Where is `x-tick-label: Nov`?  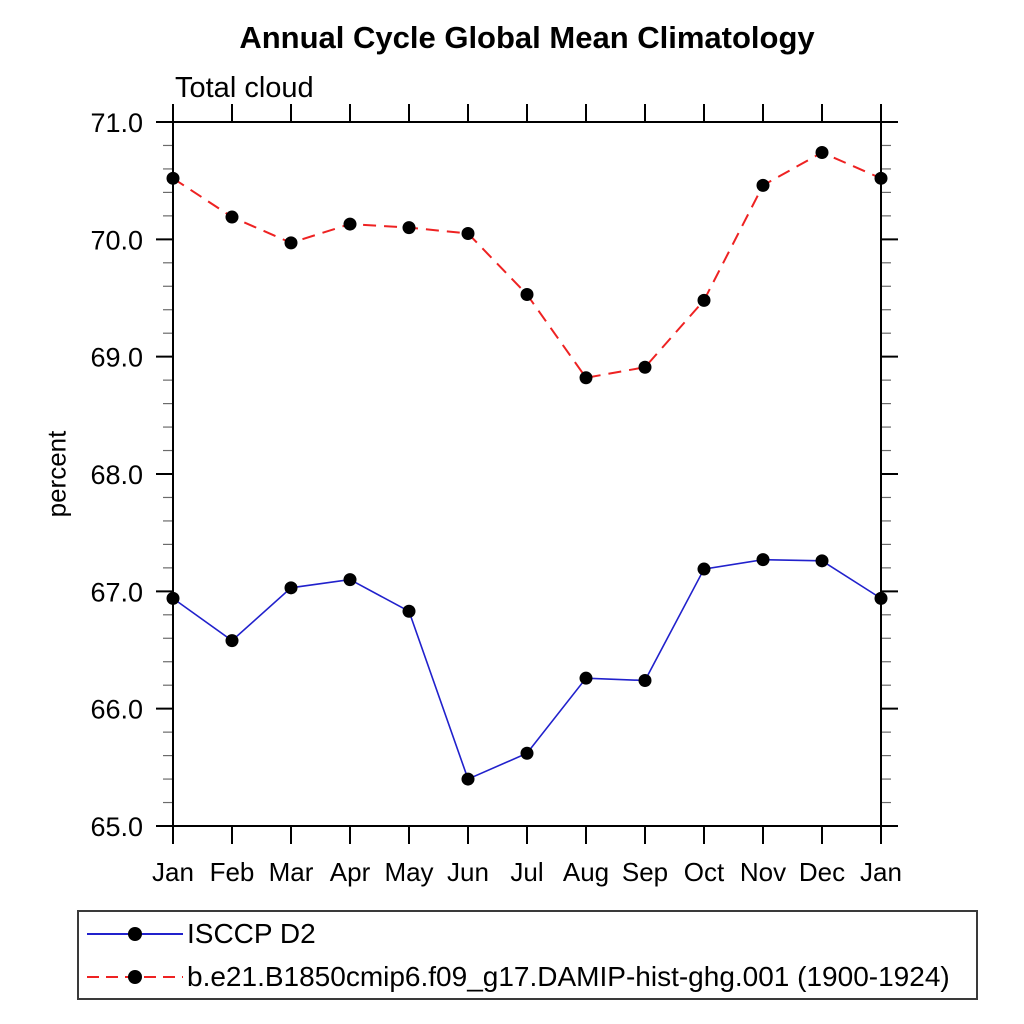
x-tick-label: Nov is located at coordinates (763, 872).